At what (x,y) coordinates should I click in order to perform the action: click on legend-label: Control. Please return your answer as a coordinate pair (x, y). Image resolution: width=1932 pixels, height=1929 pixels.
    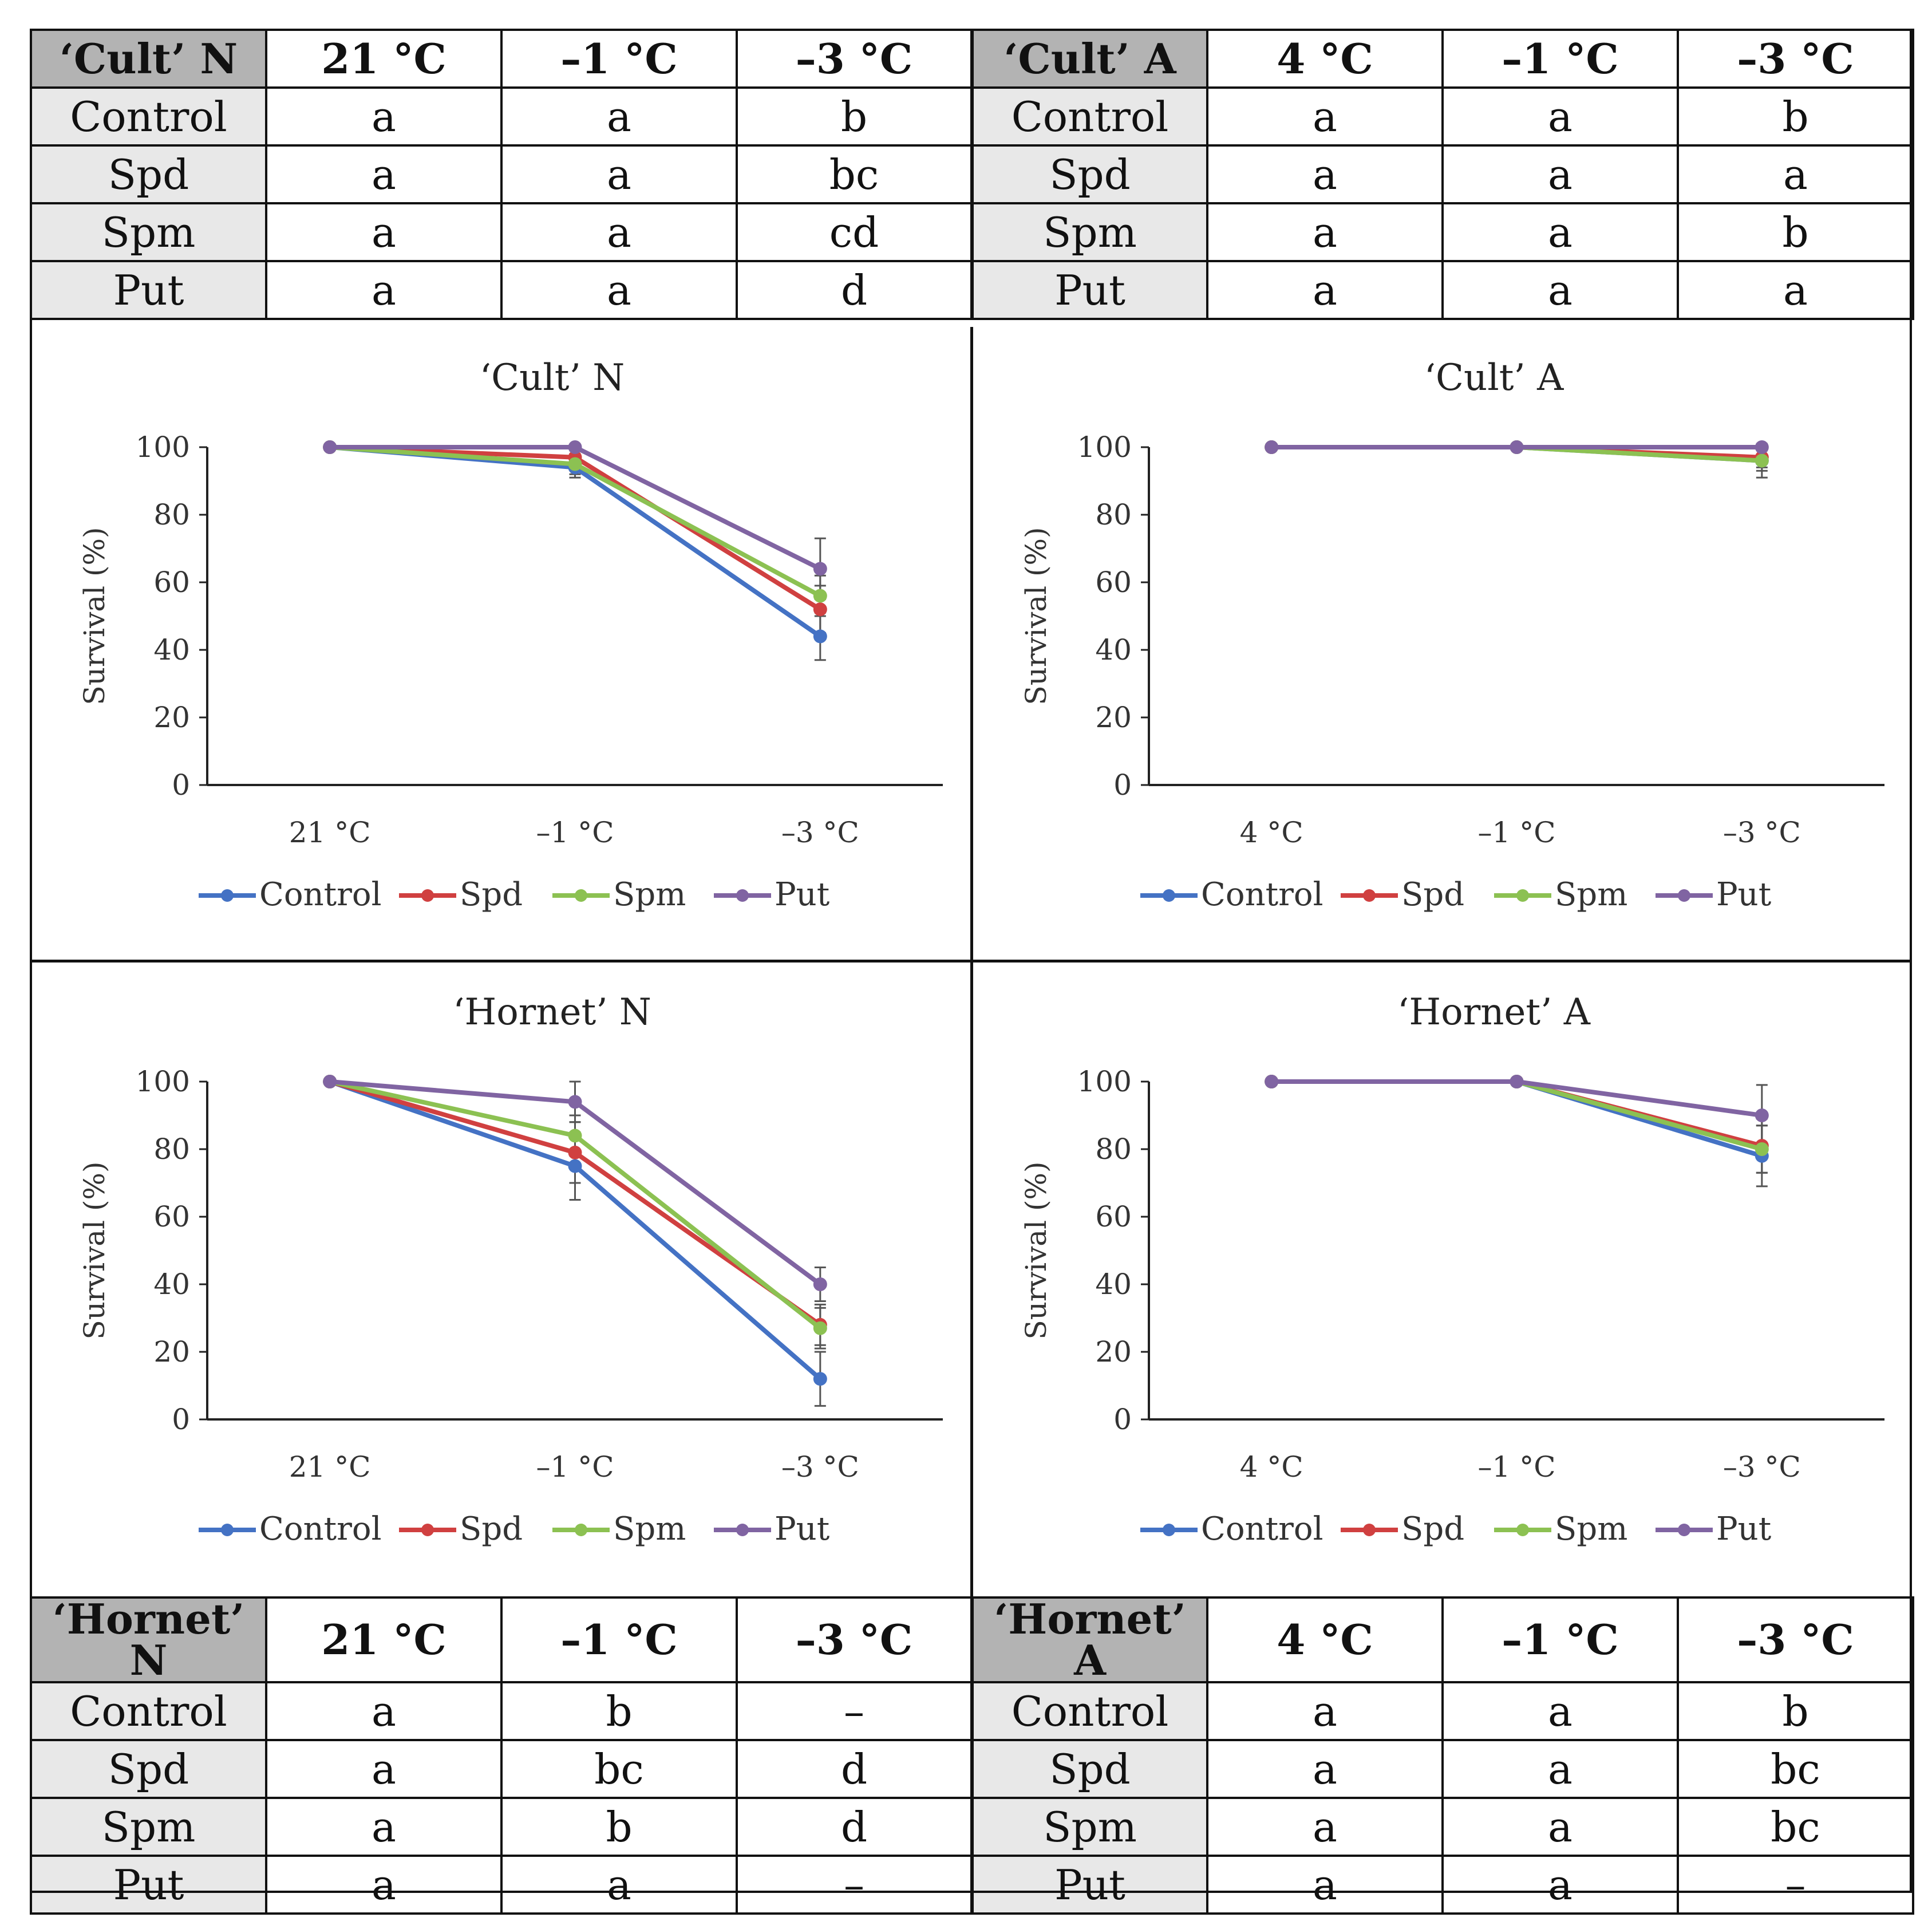
    Looking at the image, I should click on (320, 894).